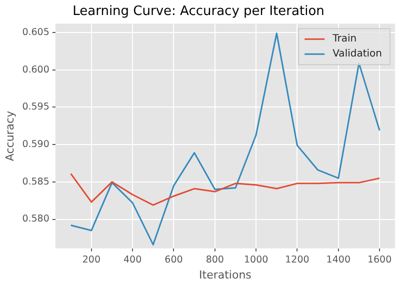  I want to click on x-tick-label: 400, so click(133, 260).